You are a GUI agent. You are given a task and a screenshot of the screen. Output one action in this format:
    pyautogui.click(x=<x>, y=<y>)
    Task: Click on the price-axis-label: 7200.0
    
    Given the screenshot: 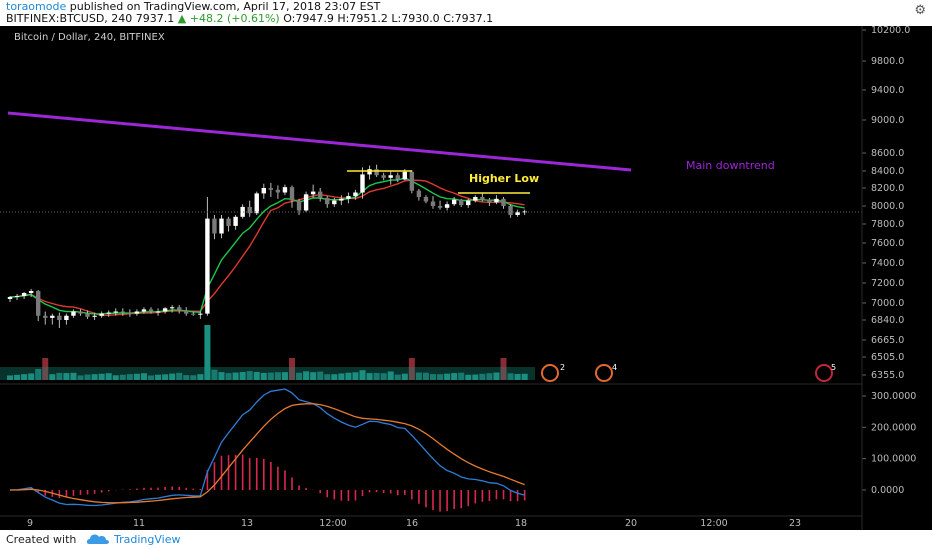 What is the action you would take?
    pyautogui.click(x=887, y=283)
    